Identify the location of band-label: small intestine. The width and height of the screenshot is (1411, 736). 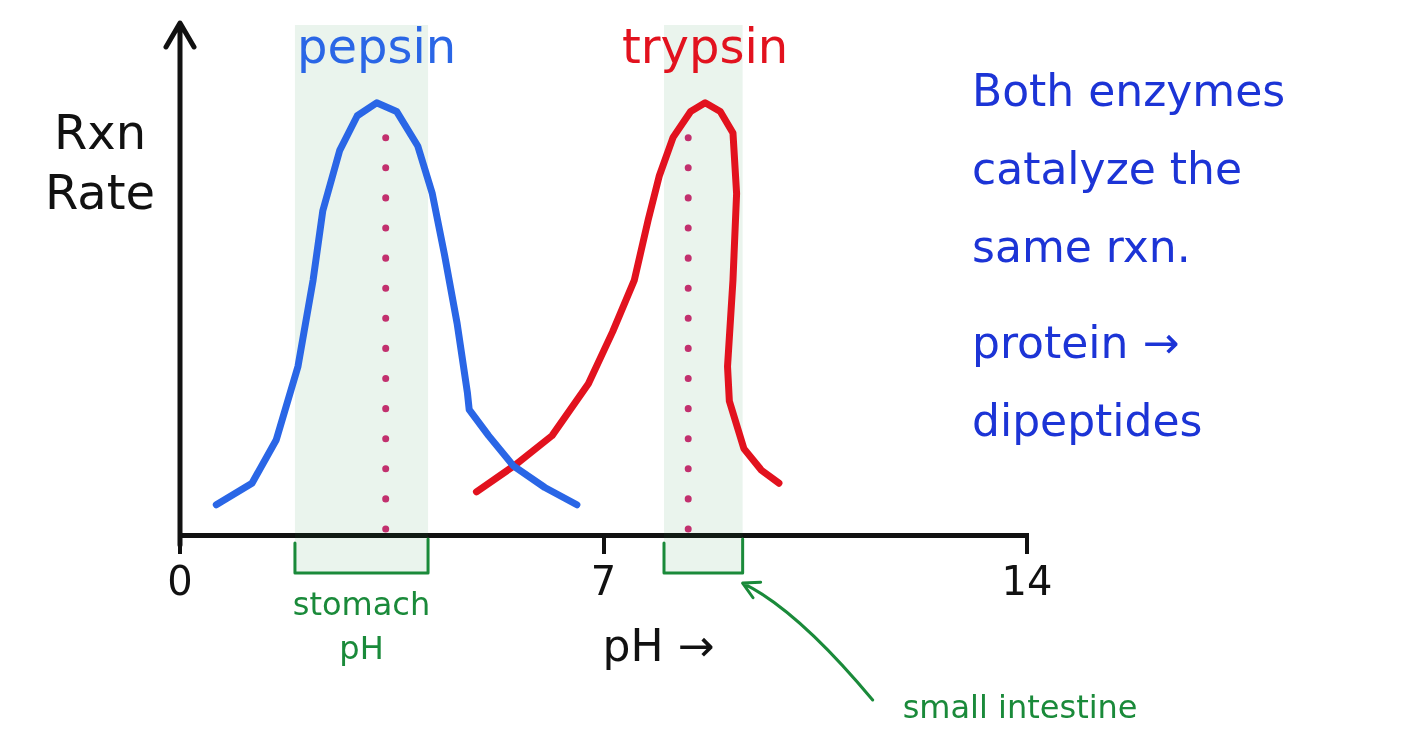
(1020, 707).